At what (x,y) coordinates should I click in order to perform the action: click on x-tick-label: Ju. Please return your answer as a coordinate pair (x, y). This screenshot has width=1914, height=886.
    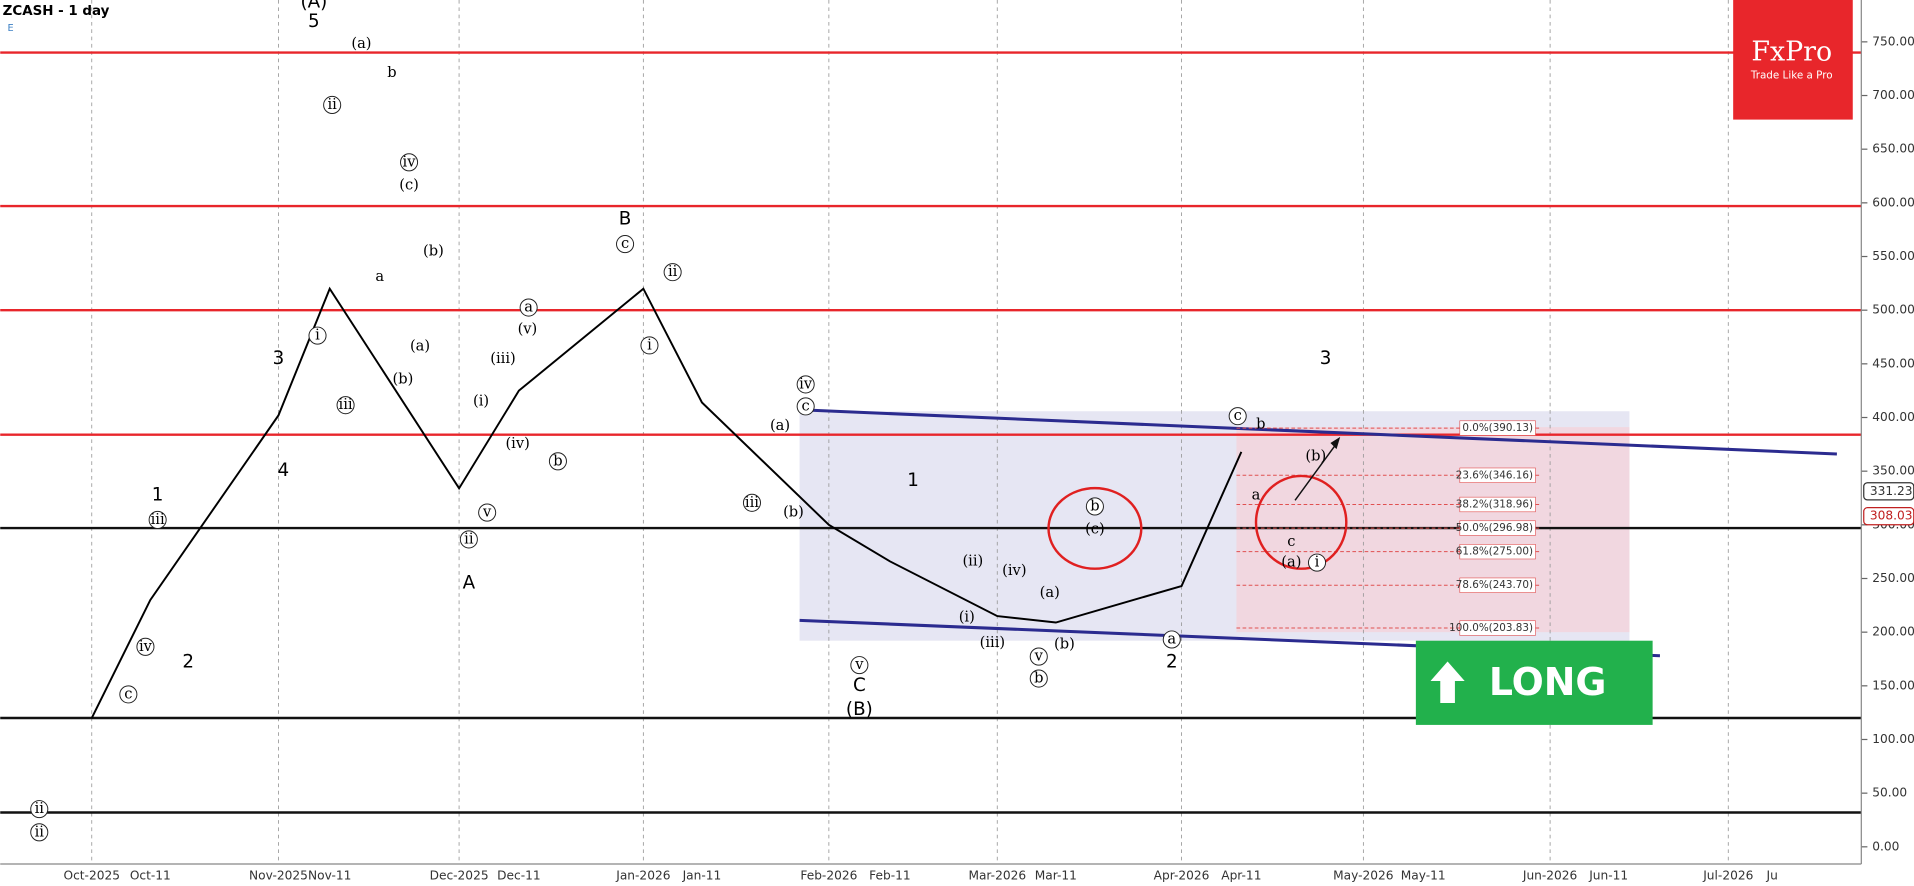
    Looking at the image, I should click on (1772, 876).